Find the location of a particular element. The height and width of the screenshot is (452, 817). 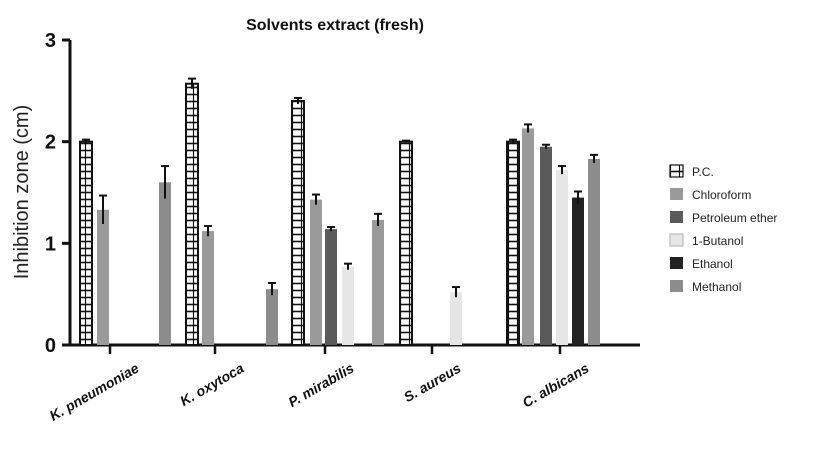

bar-p-c--1 is located at coordinates (86, 243).